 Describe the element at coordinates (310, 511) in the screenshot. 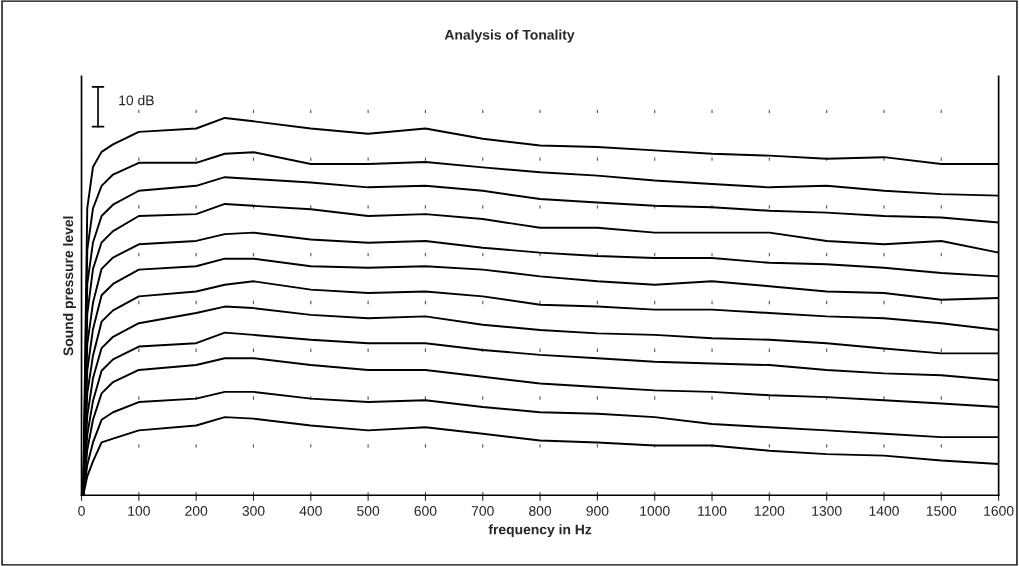

I see `x-tick-label: 400` at that location.